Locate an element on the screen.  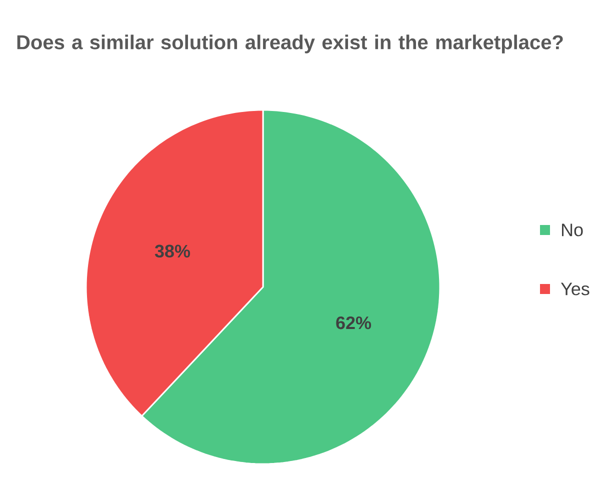
chart-title: Does a similar solution already exist in the marketplace? is located at coordinates (290, 44).